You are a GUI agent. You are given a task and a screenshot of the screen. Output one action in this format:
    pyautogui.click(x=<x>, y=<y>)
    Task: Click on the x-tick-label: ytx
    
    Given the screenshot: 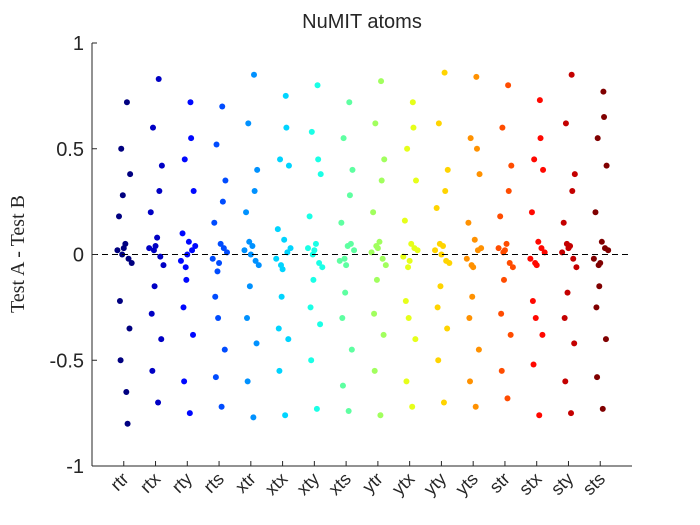 What is the action you would take?
    pyautogui.click(x=403, y=484)
    